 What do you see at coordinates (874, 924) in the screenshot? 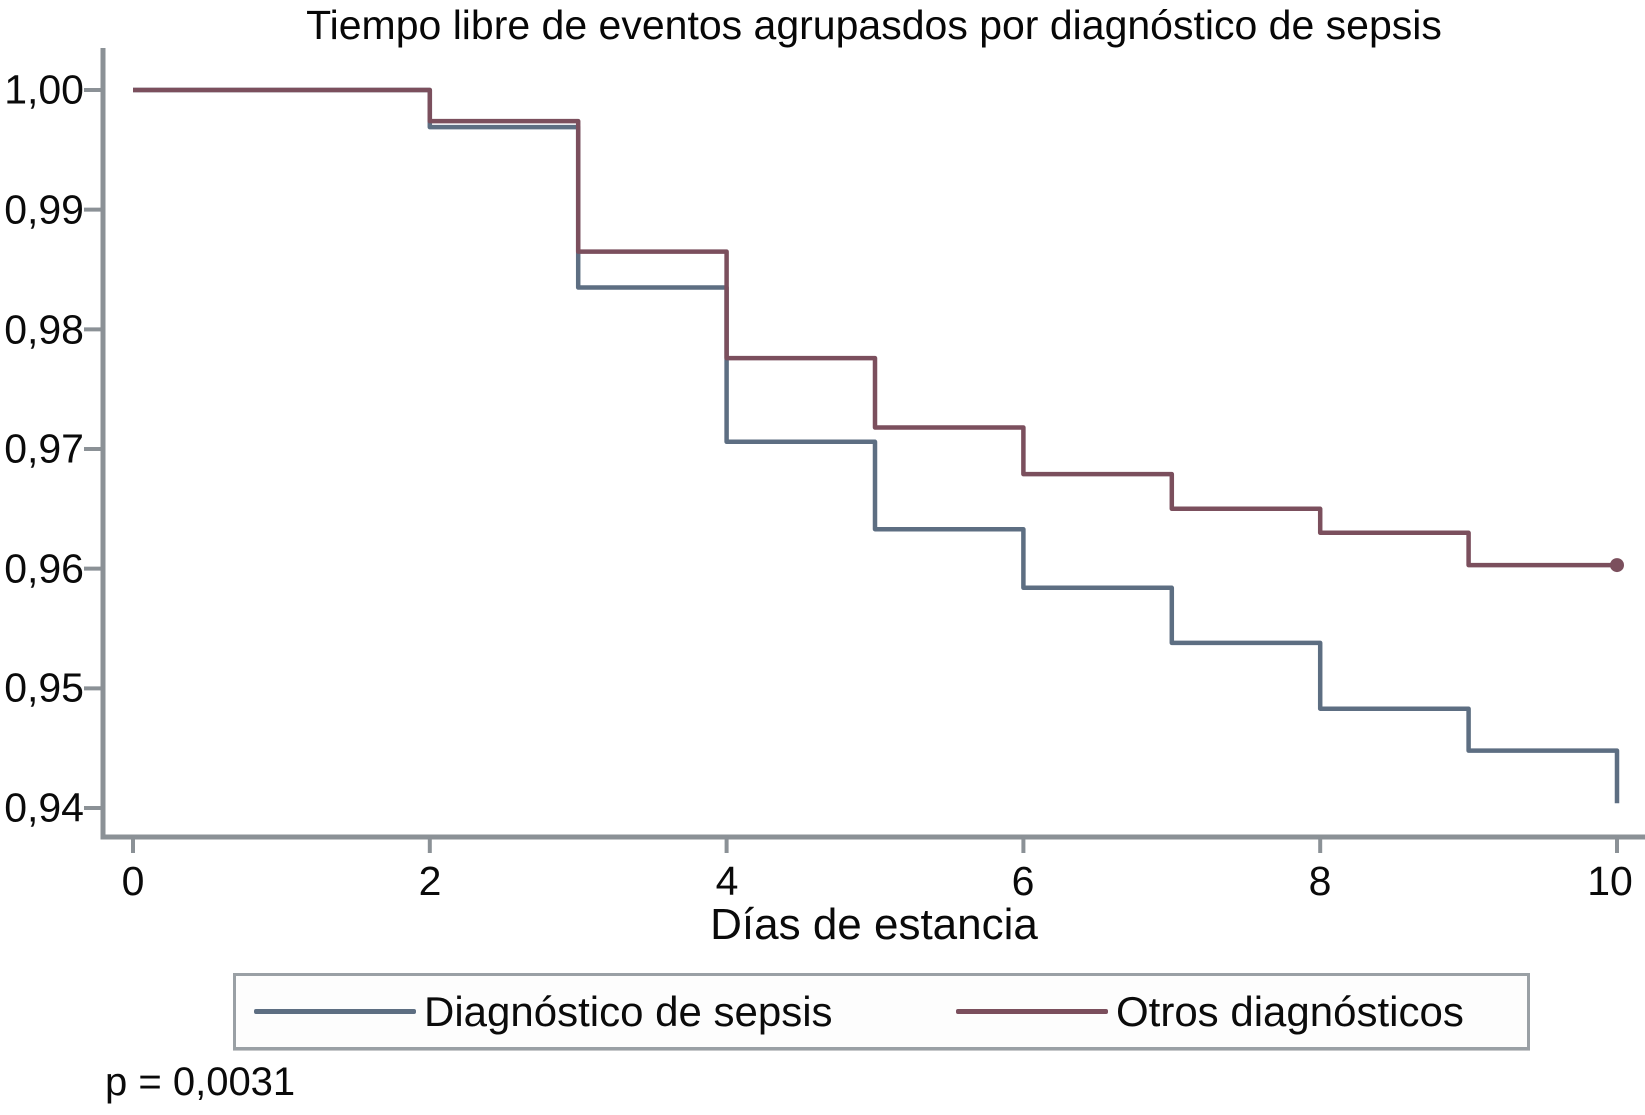
I see `x-axis-title: Días de estancia` at bounding box center [874, 924].